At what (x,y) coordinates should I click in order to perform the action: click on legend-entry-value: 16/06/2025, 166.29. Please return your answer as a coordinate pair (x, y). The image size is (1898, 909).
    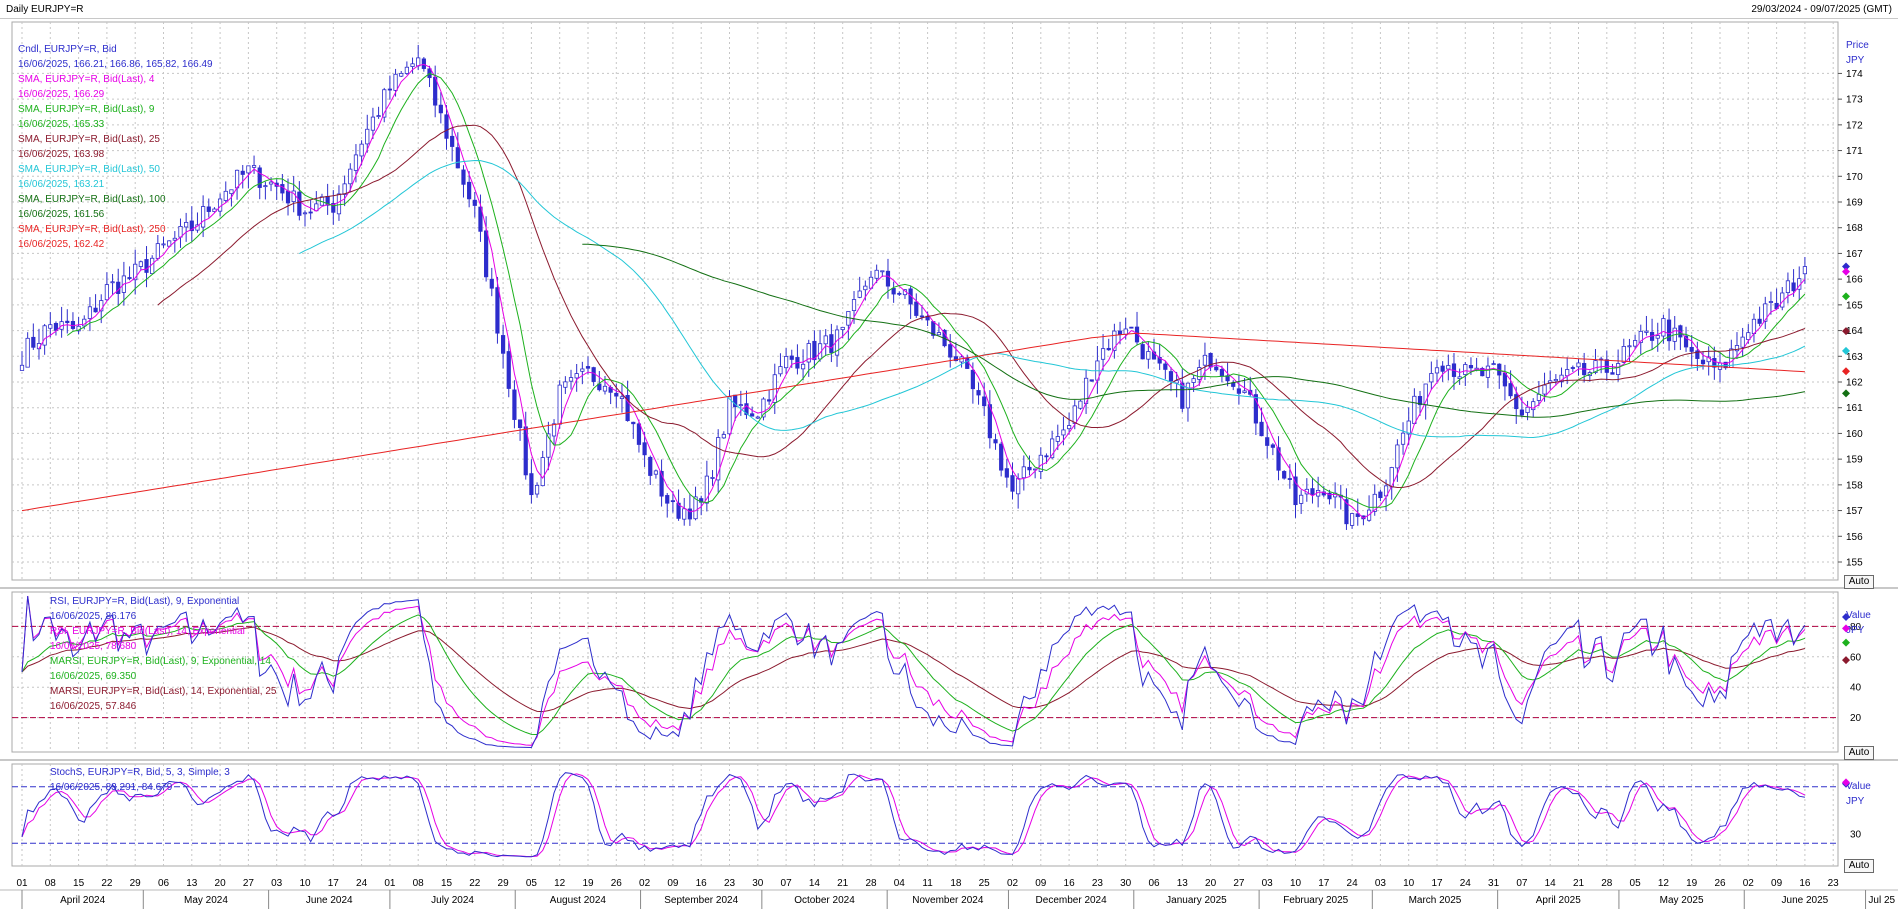
    Looking at the image, I should click on (61, 94).